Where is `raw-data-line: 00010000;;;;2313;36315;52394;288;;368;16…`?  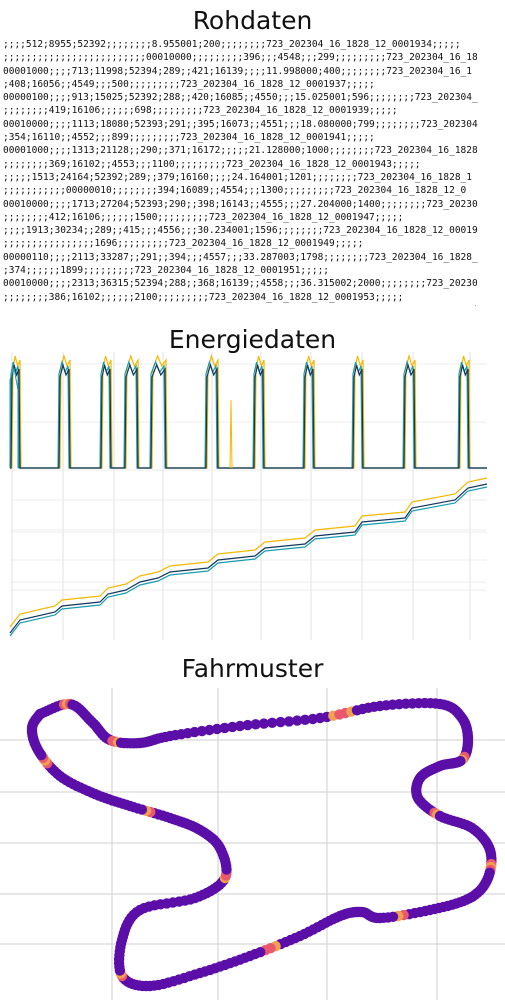 raw-data-line: 00010000;;;;2313;36315;52394;288;;368;16… is located at coordinates (240, 284).